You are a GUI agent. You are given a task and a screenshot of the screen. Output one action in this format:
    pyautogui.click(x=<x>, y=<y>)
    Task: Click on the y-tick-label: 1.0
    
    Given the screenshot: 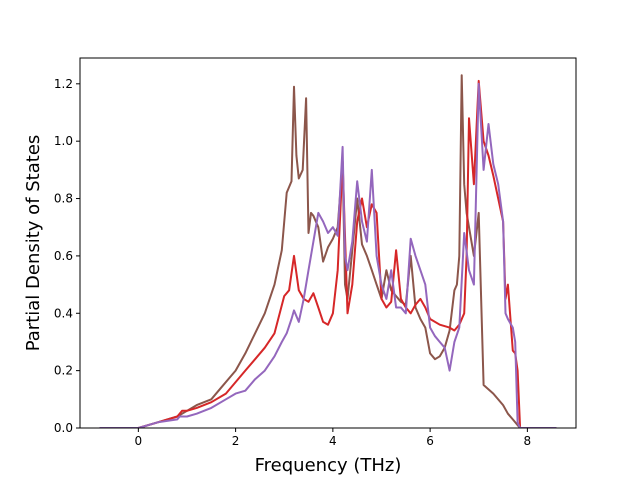 What is the action you would take?
    pyautogui.click(x=63, y=141)
    